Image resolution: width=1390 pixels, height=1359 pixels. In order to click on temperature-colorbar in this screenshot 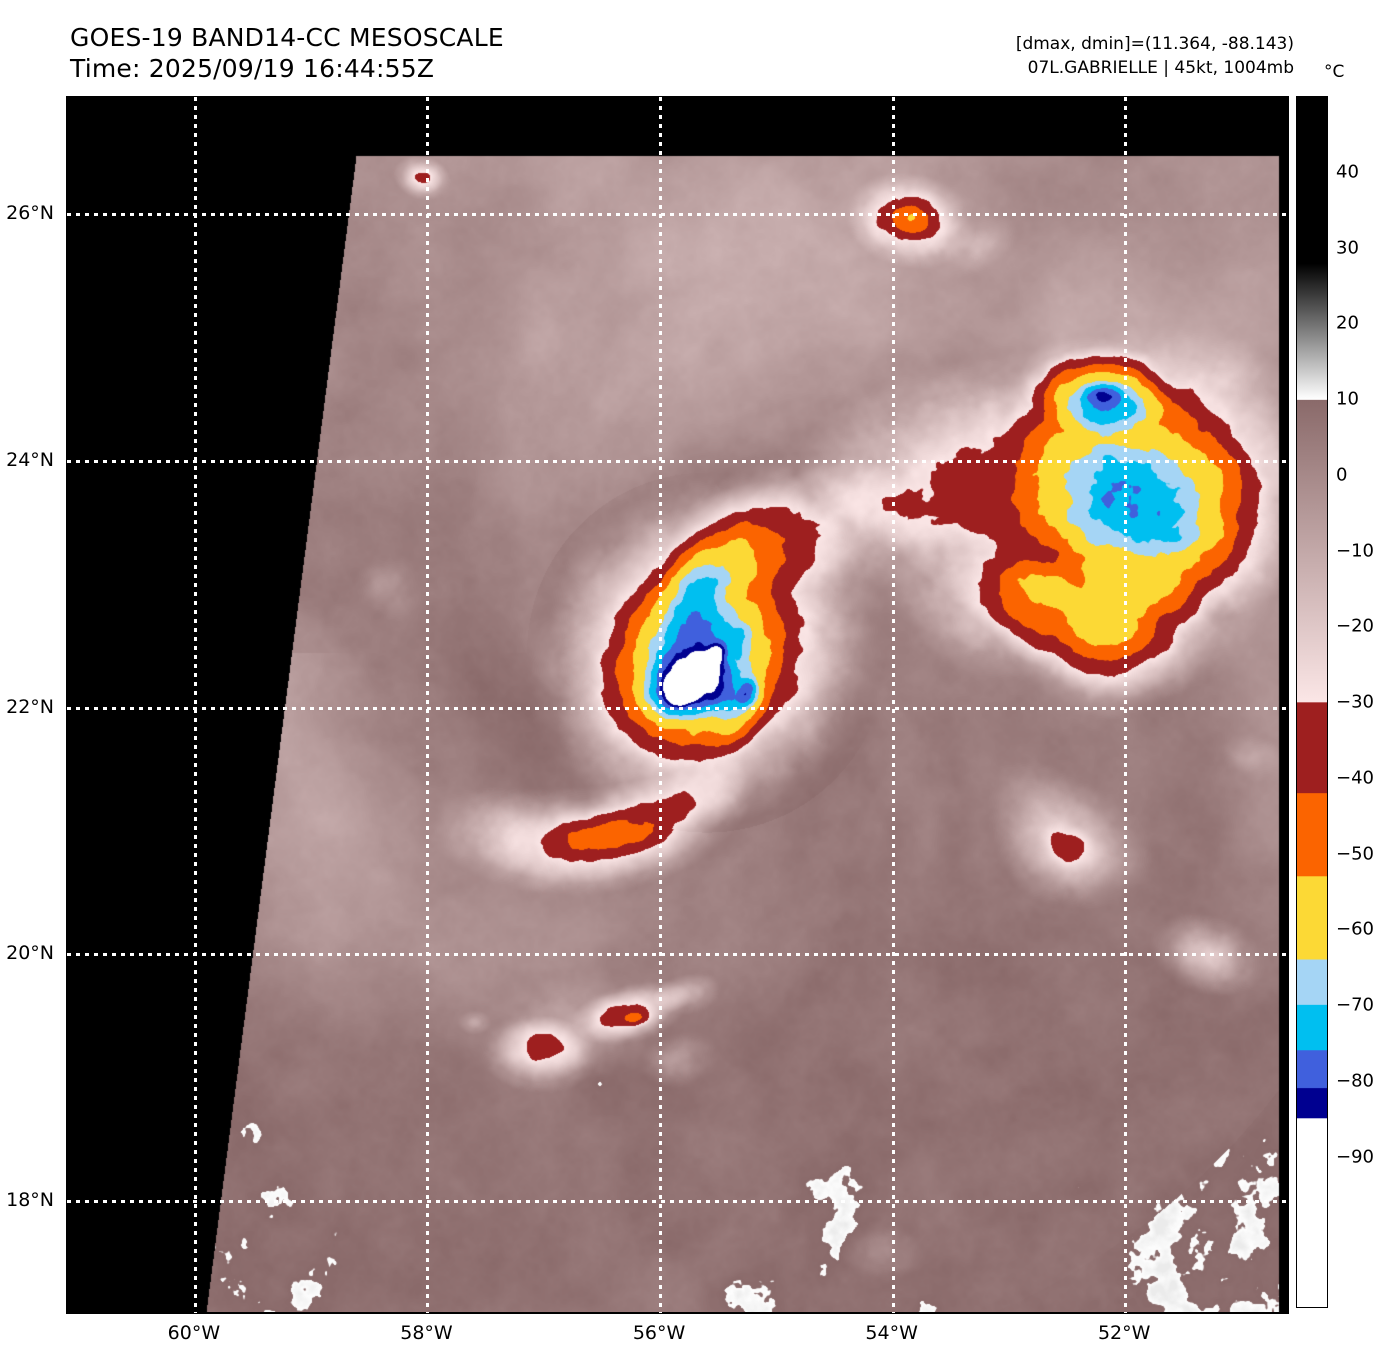, I will do `click(1312, 702)`.